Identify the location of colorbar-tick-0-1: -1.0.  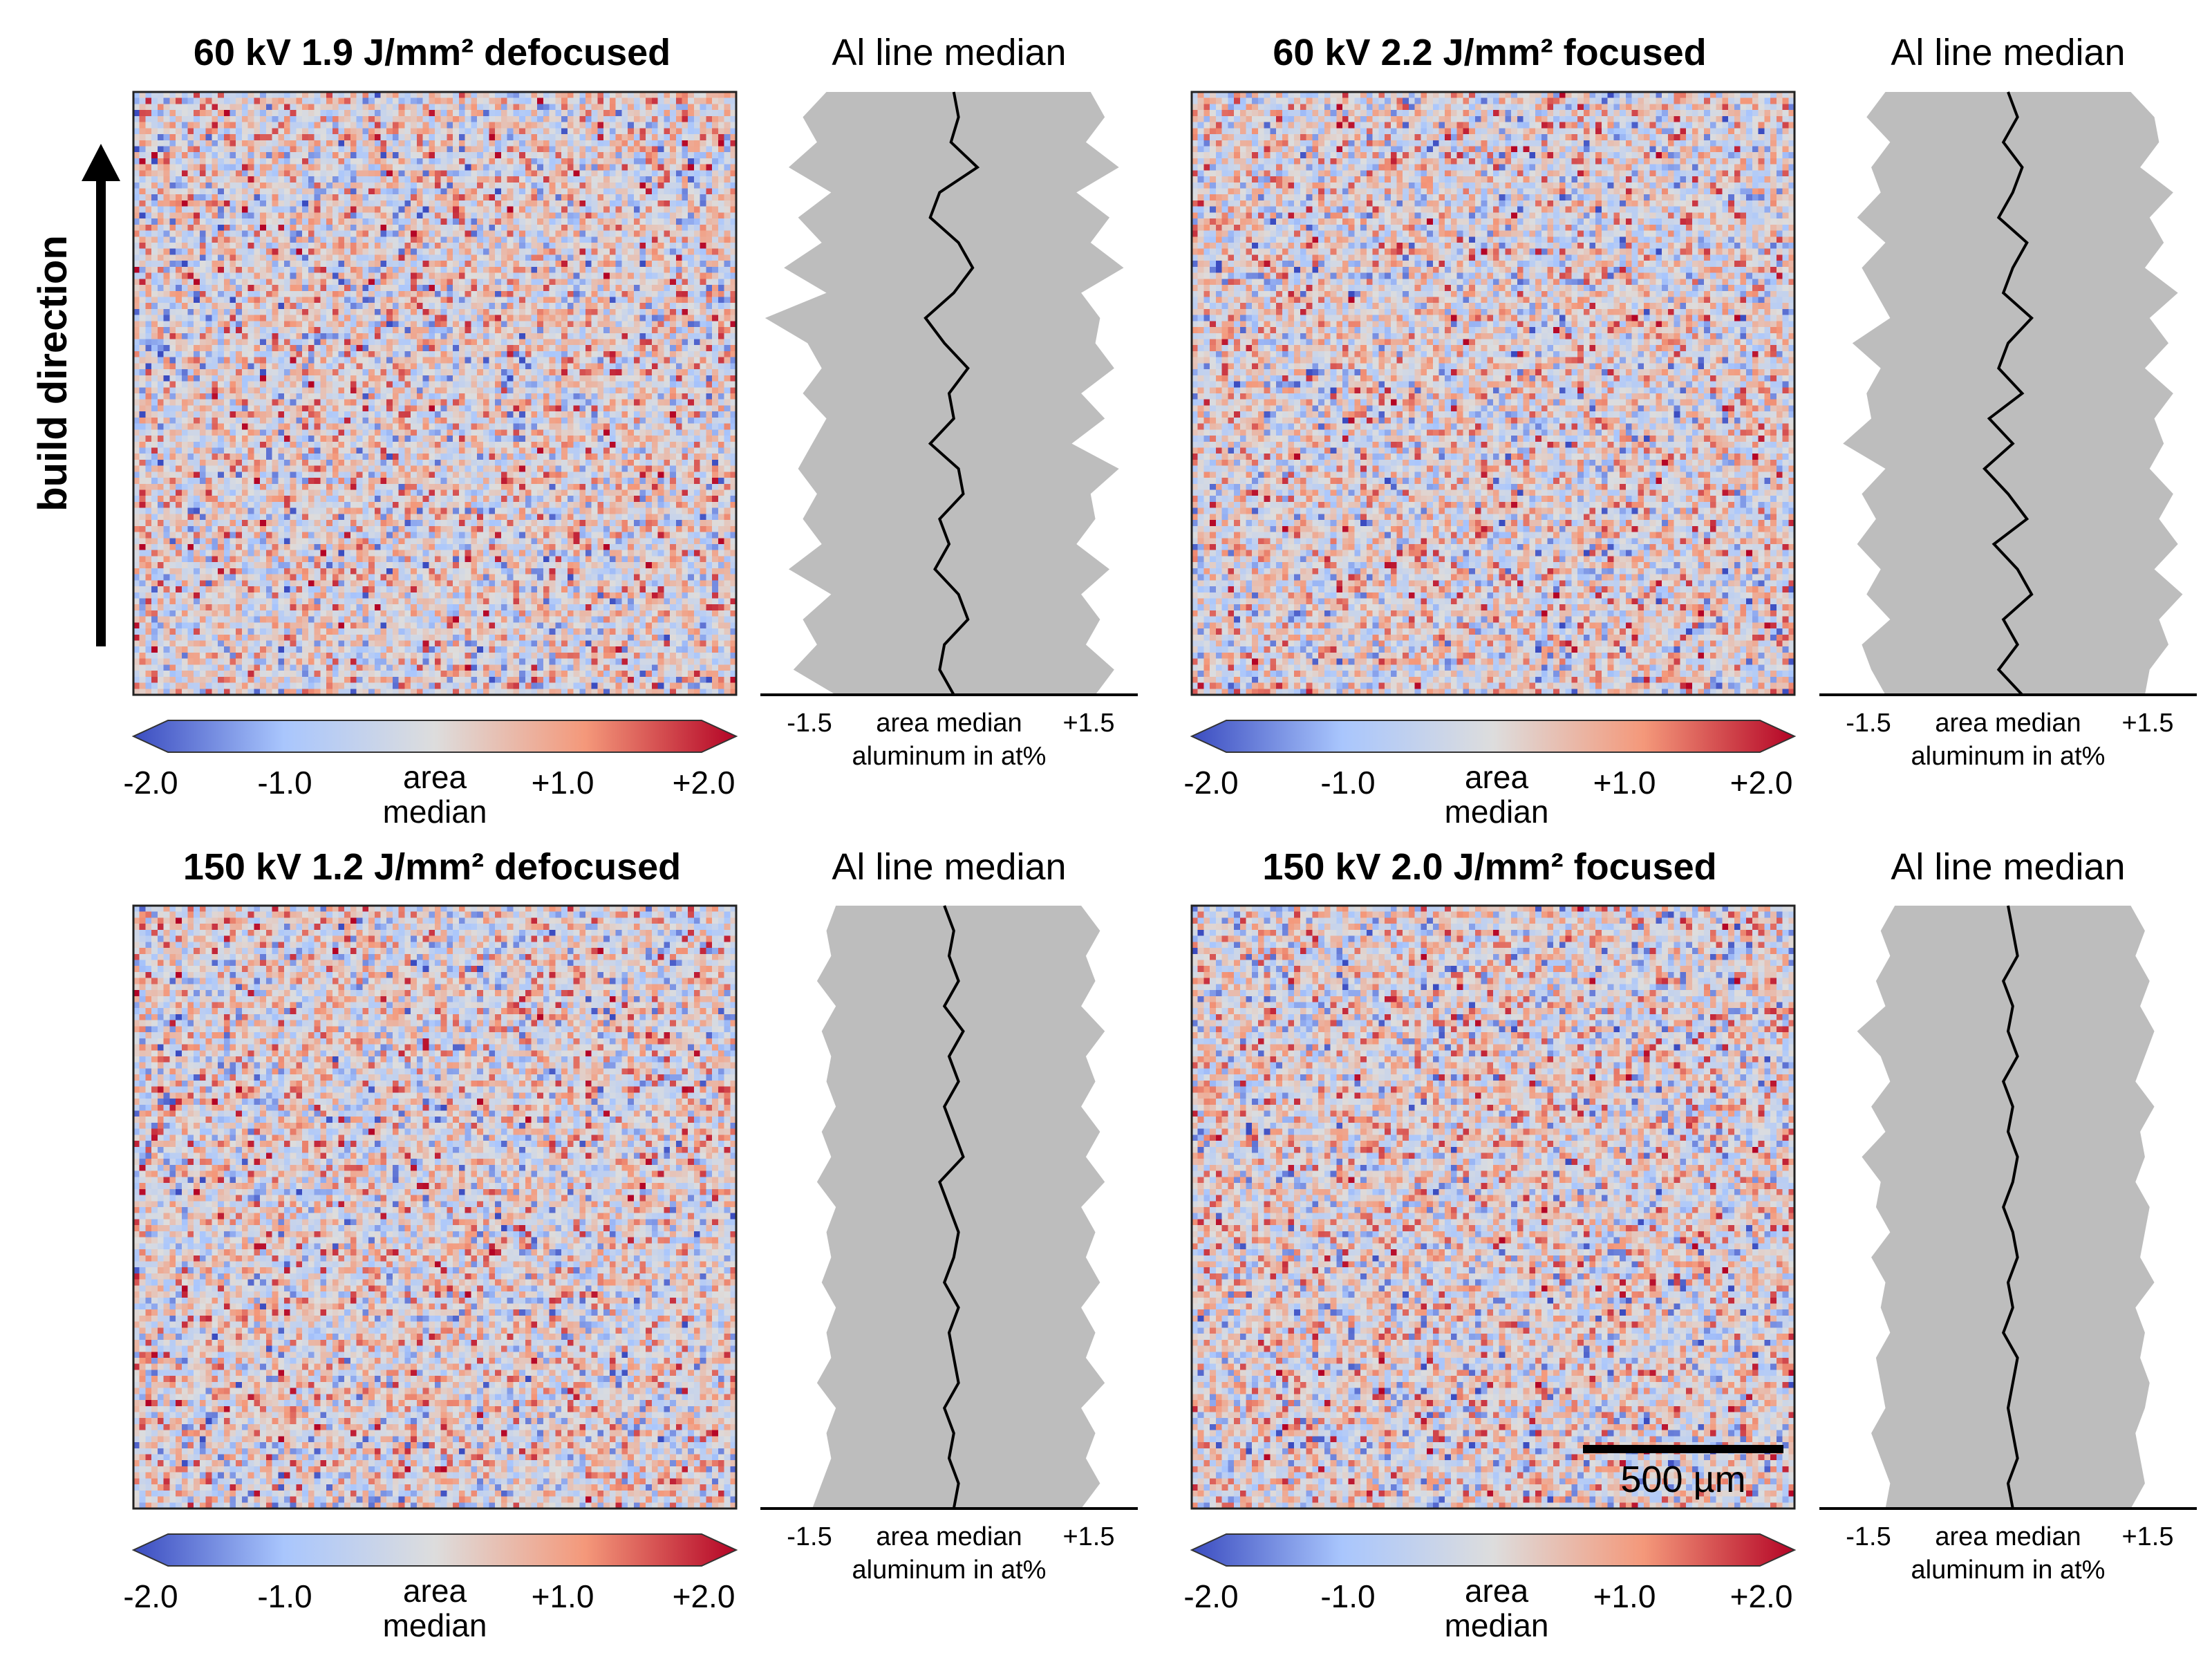
(284, 783).